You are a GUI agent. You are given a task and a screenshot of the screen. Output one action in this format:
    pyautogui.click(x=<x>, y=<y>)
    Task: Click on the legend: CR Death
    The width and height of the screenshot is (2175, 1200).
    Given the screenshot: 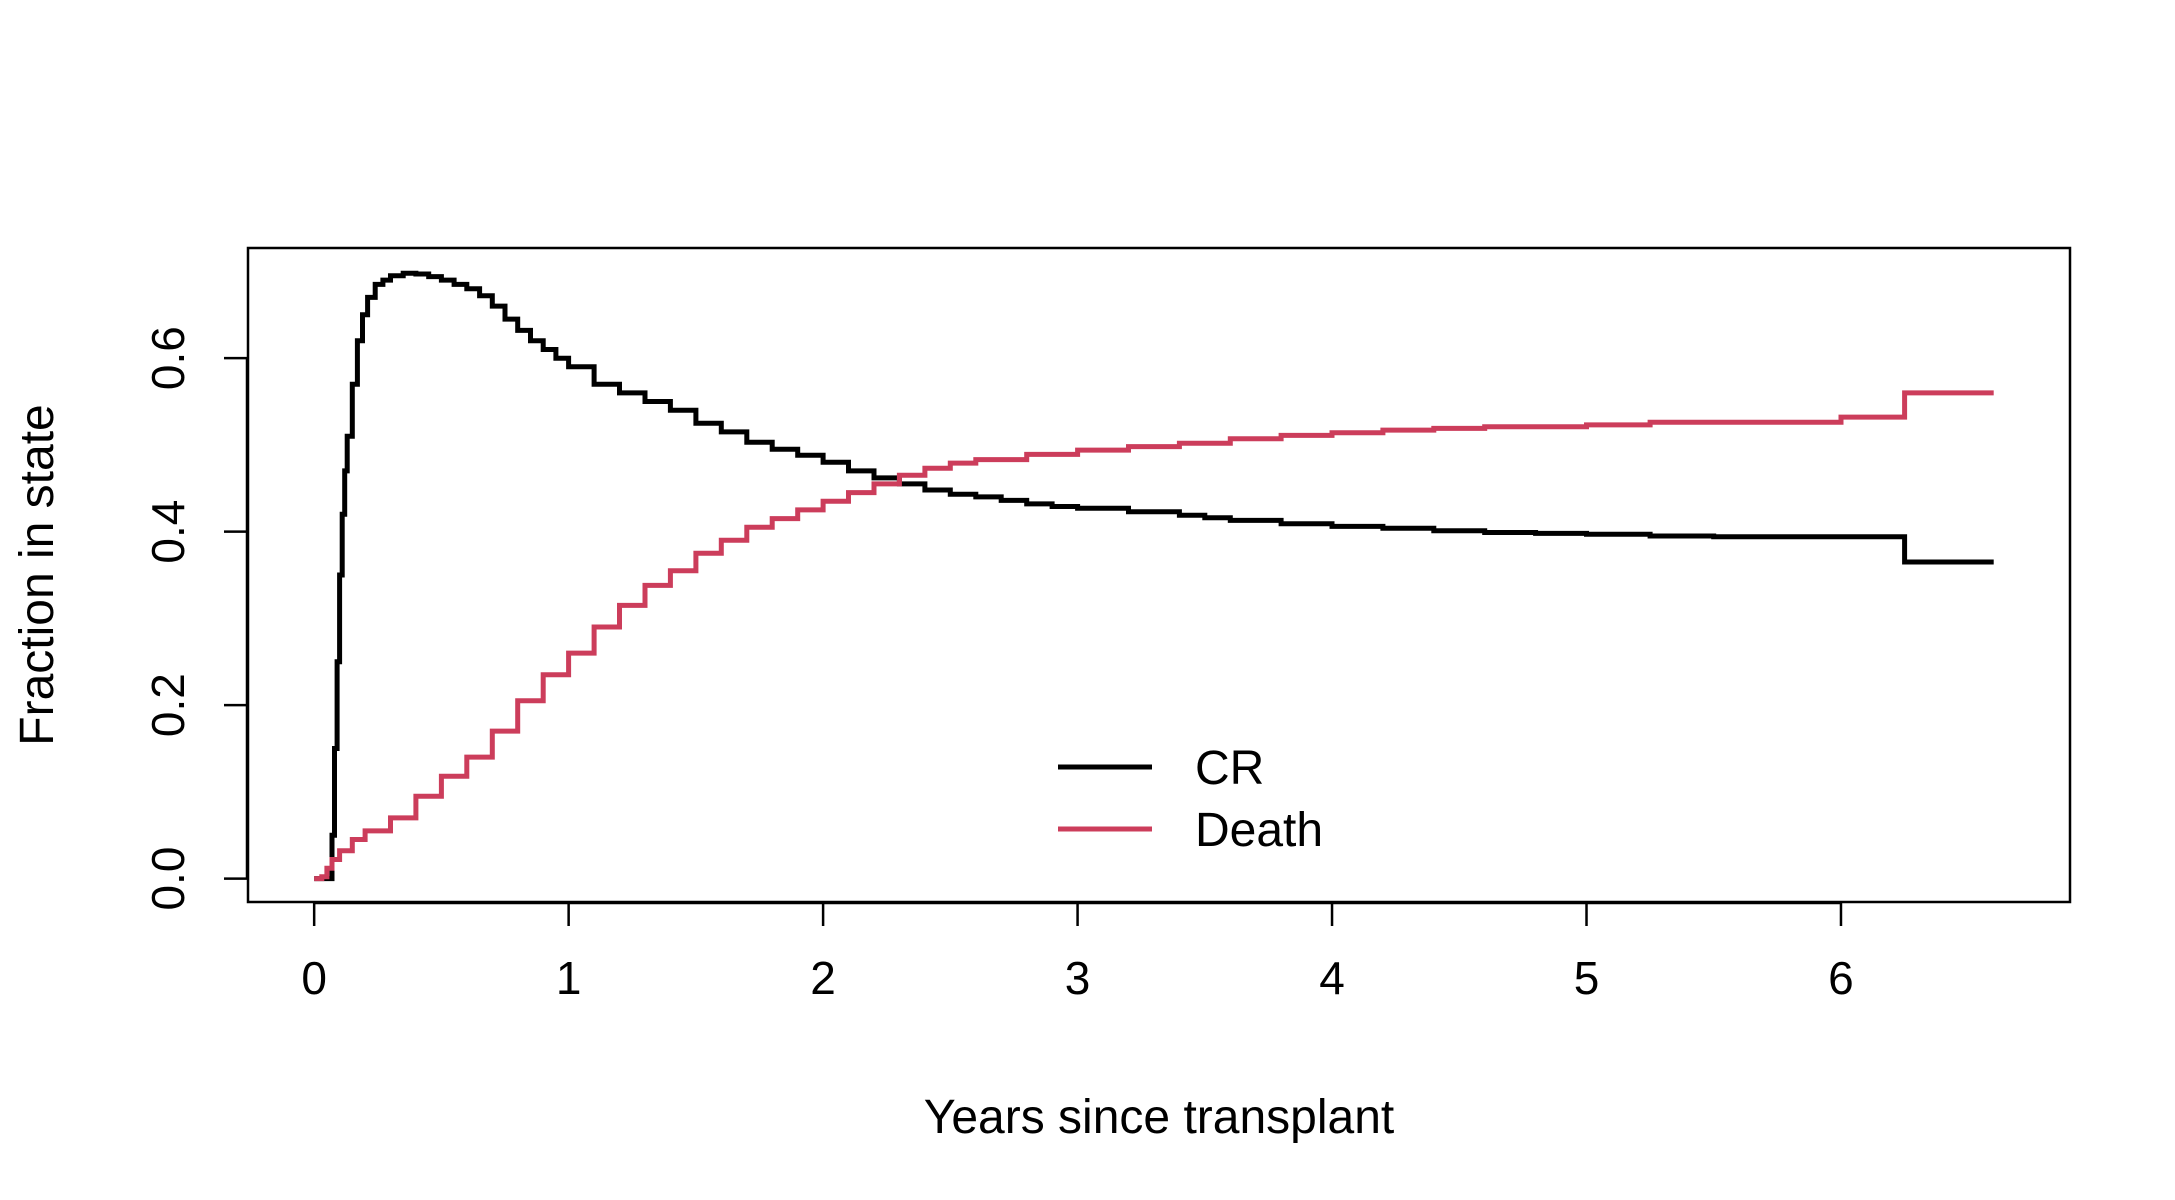 What is the action you would take?
    pyautogui.click(x=1190, y=799)
    